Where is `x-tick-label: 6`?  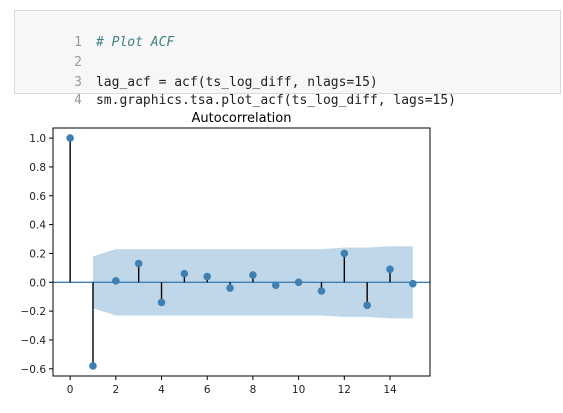 x-tick-label: 6 is located at coordinates (207, 390).